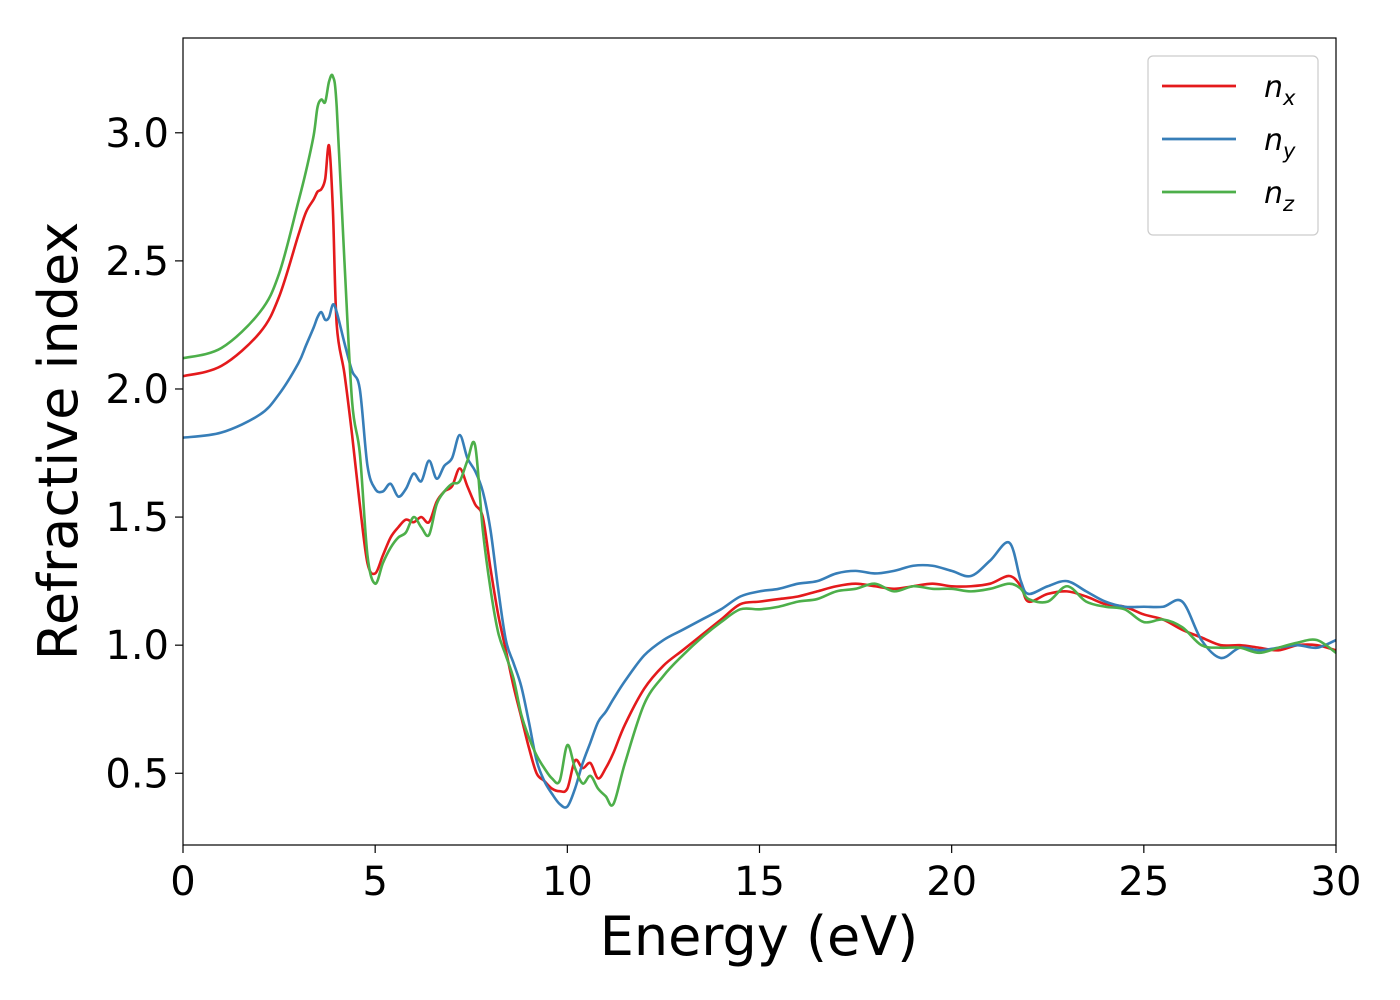 This screenshot has height=1000, width=1400. What do you see at coordinates (137, 518) in the screenshot?
I see `y-tick-label: 1.5` at bounding box center [137, 518].